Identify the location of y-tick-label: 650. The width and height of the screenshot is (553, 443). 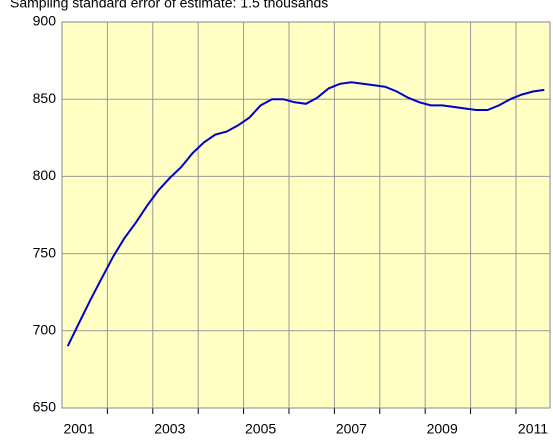
(45, 407).